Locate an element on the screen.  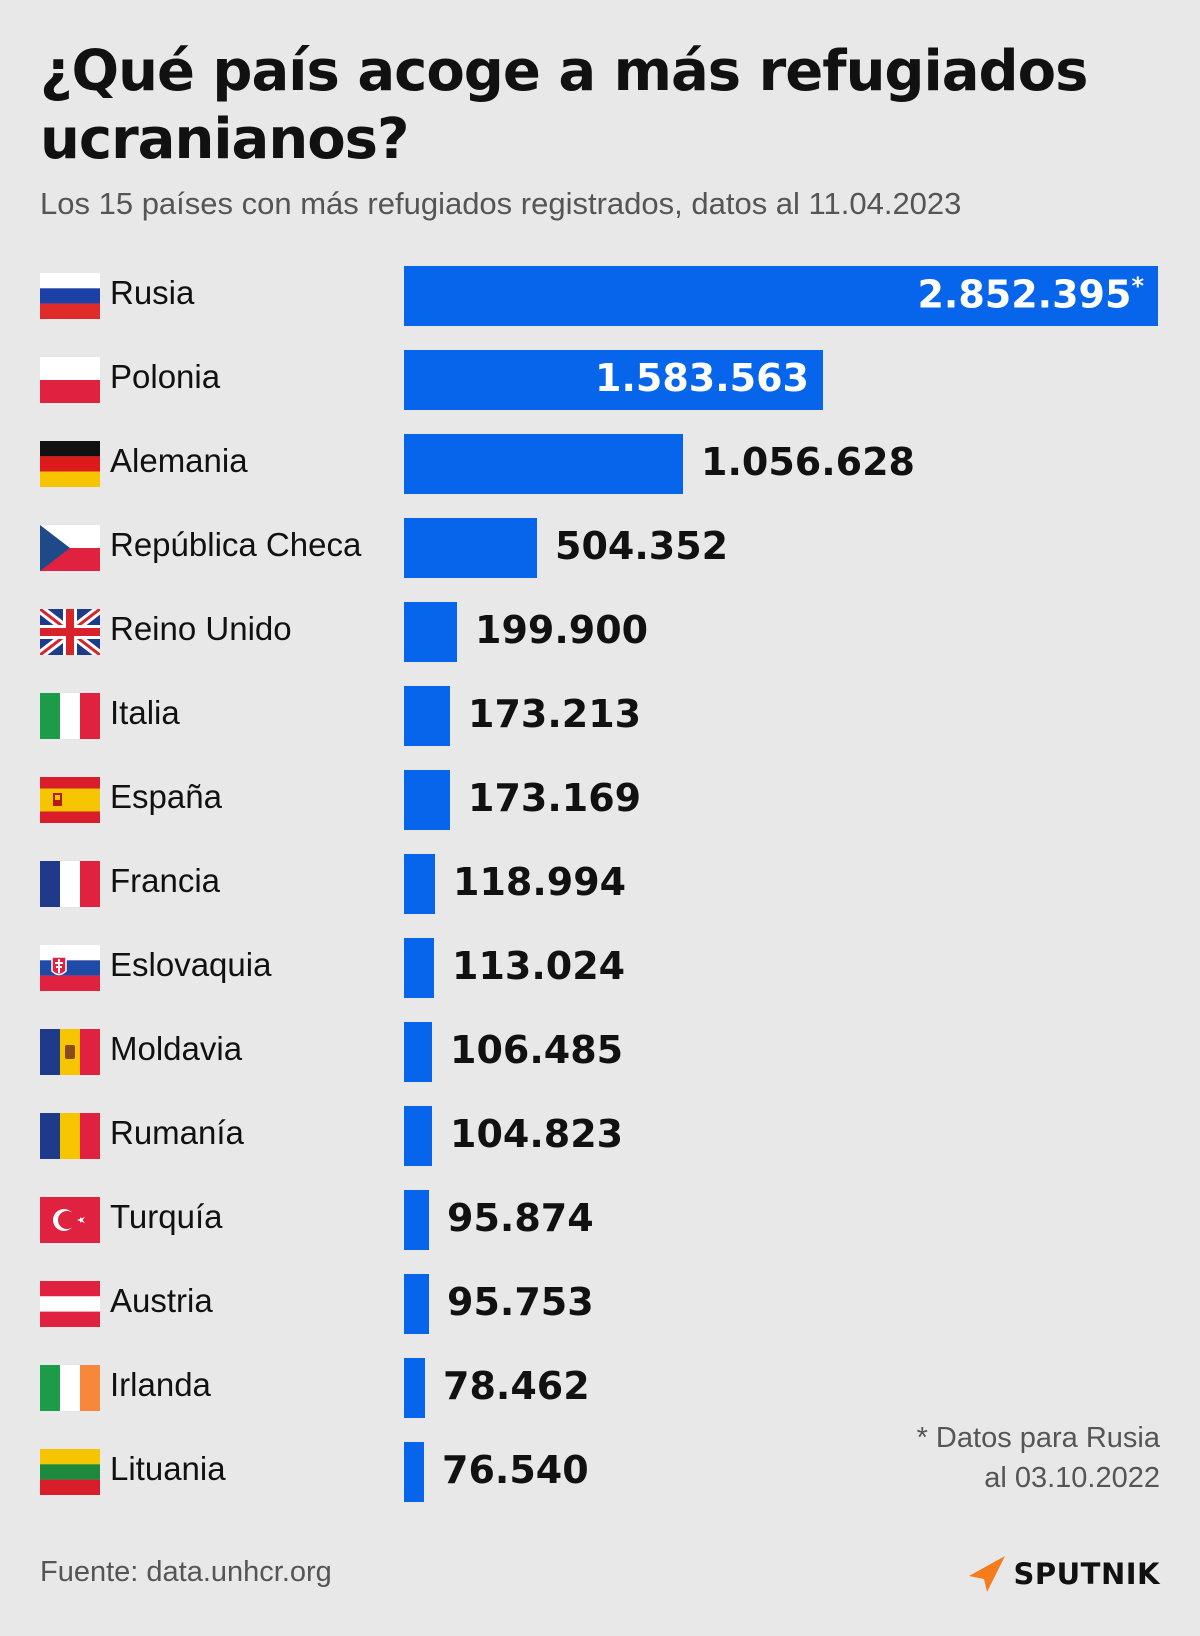
bar-row: Rumanía 104.823 is located at coordinates (600, 1136).